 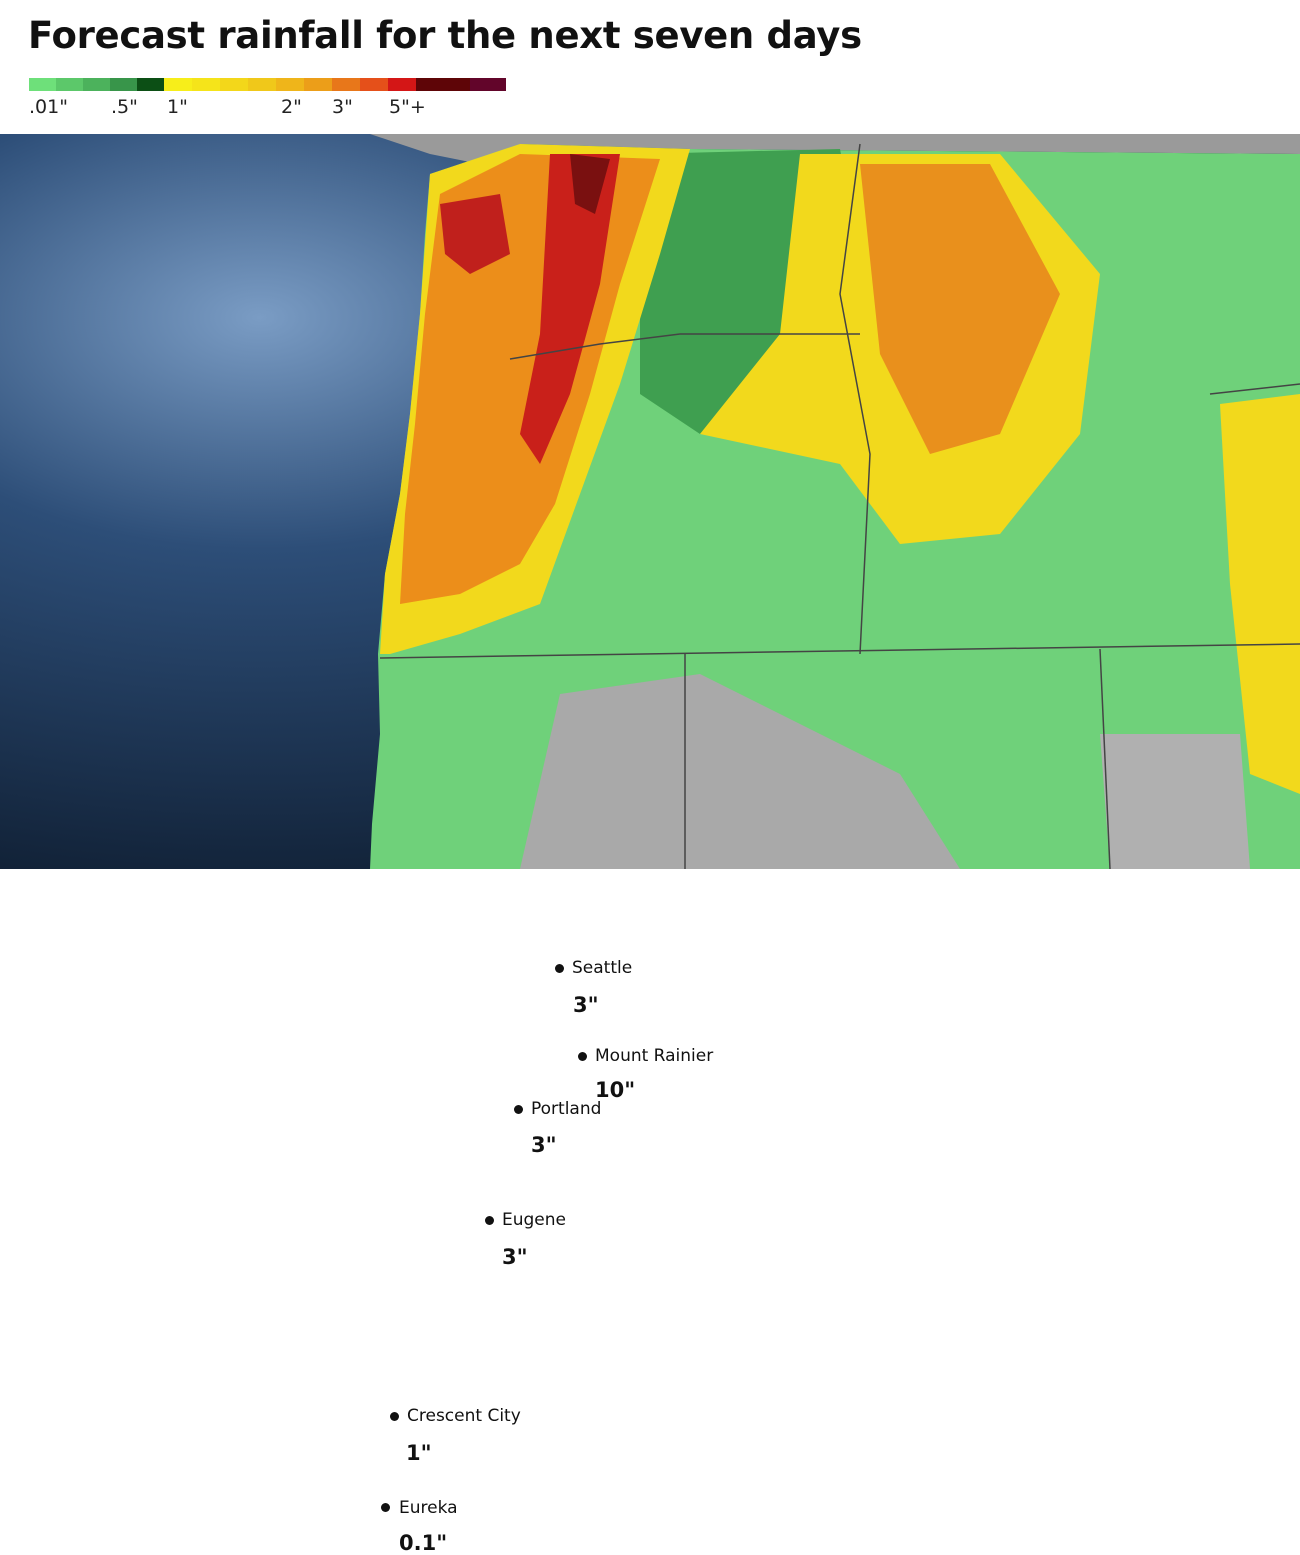 What do you see at coordinates (124, 107) in the screenshot?
I see `legend-label: .5"` at bounding box center [124, 107].